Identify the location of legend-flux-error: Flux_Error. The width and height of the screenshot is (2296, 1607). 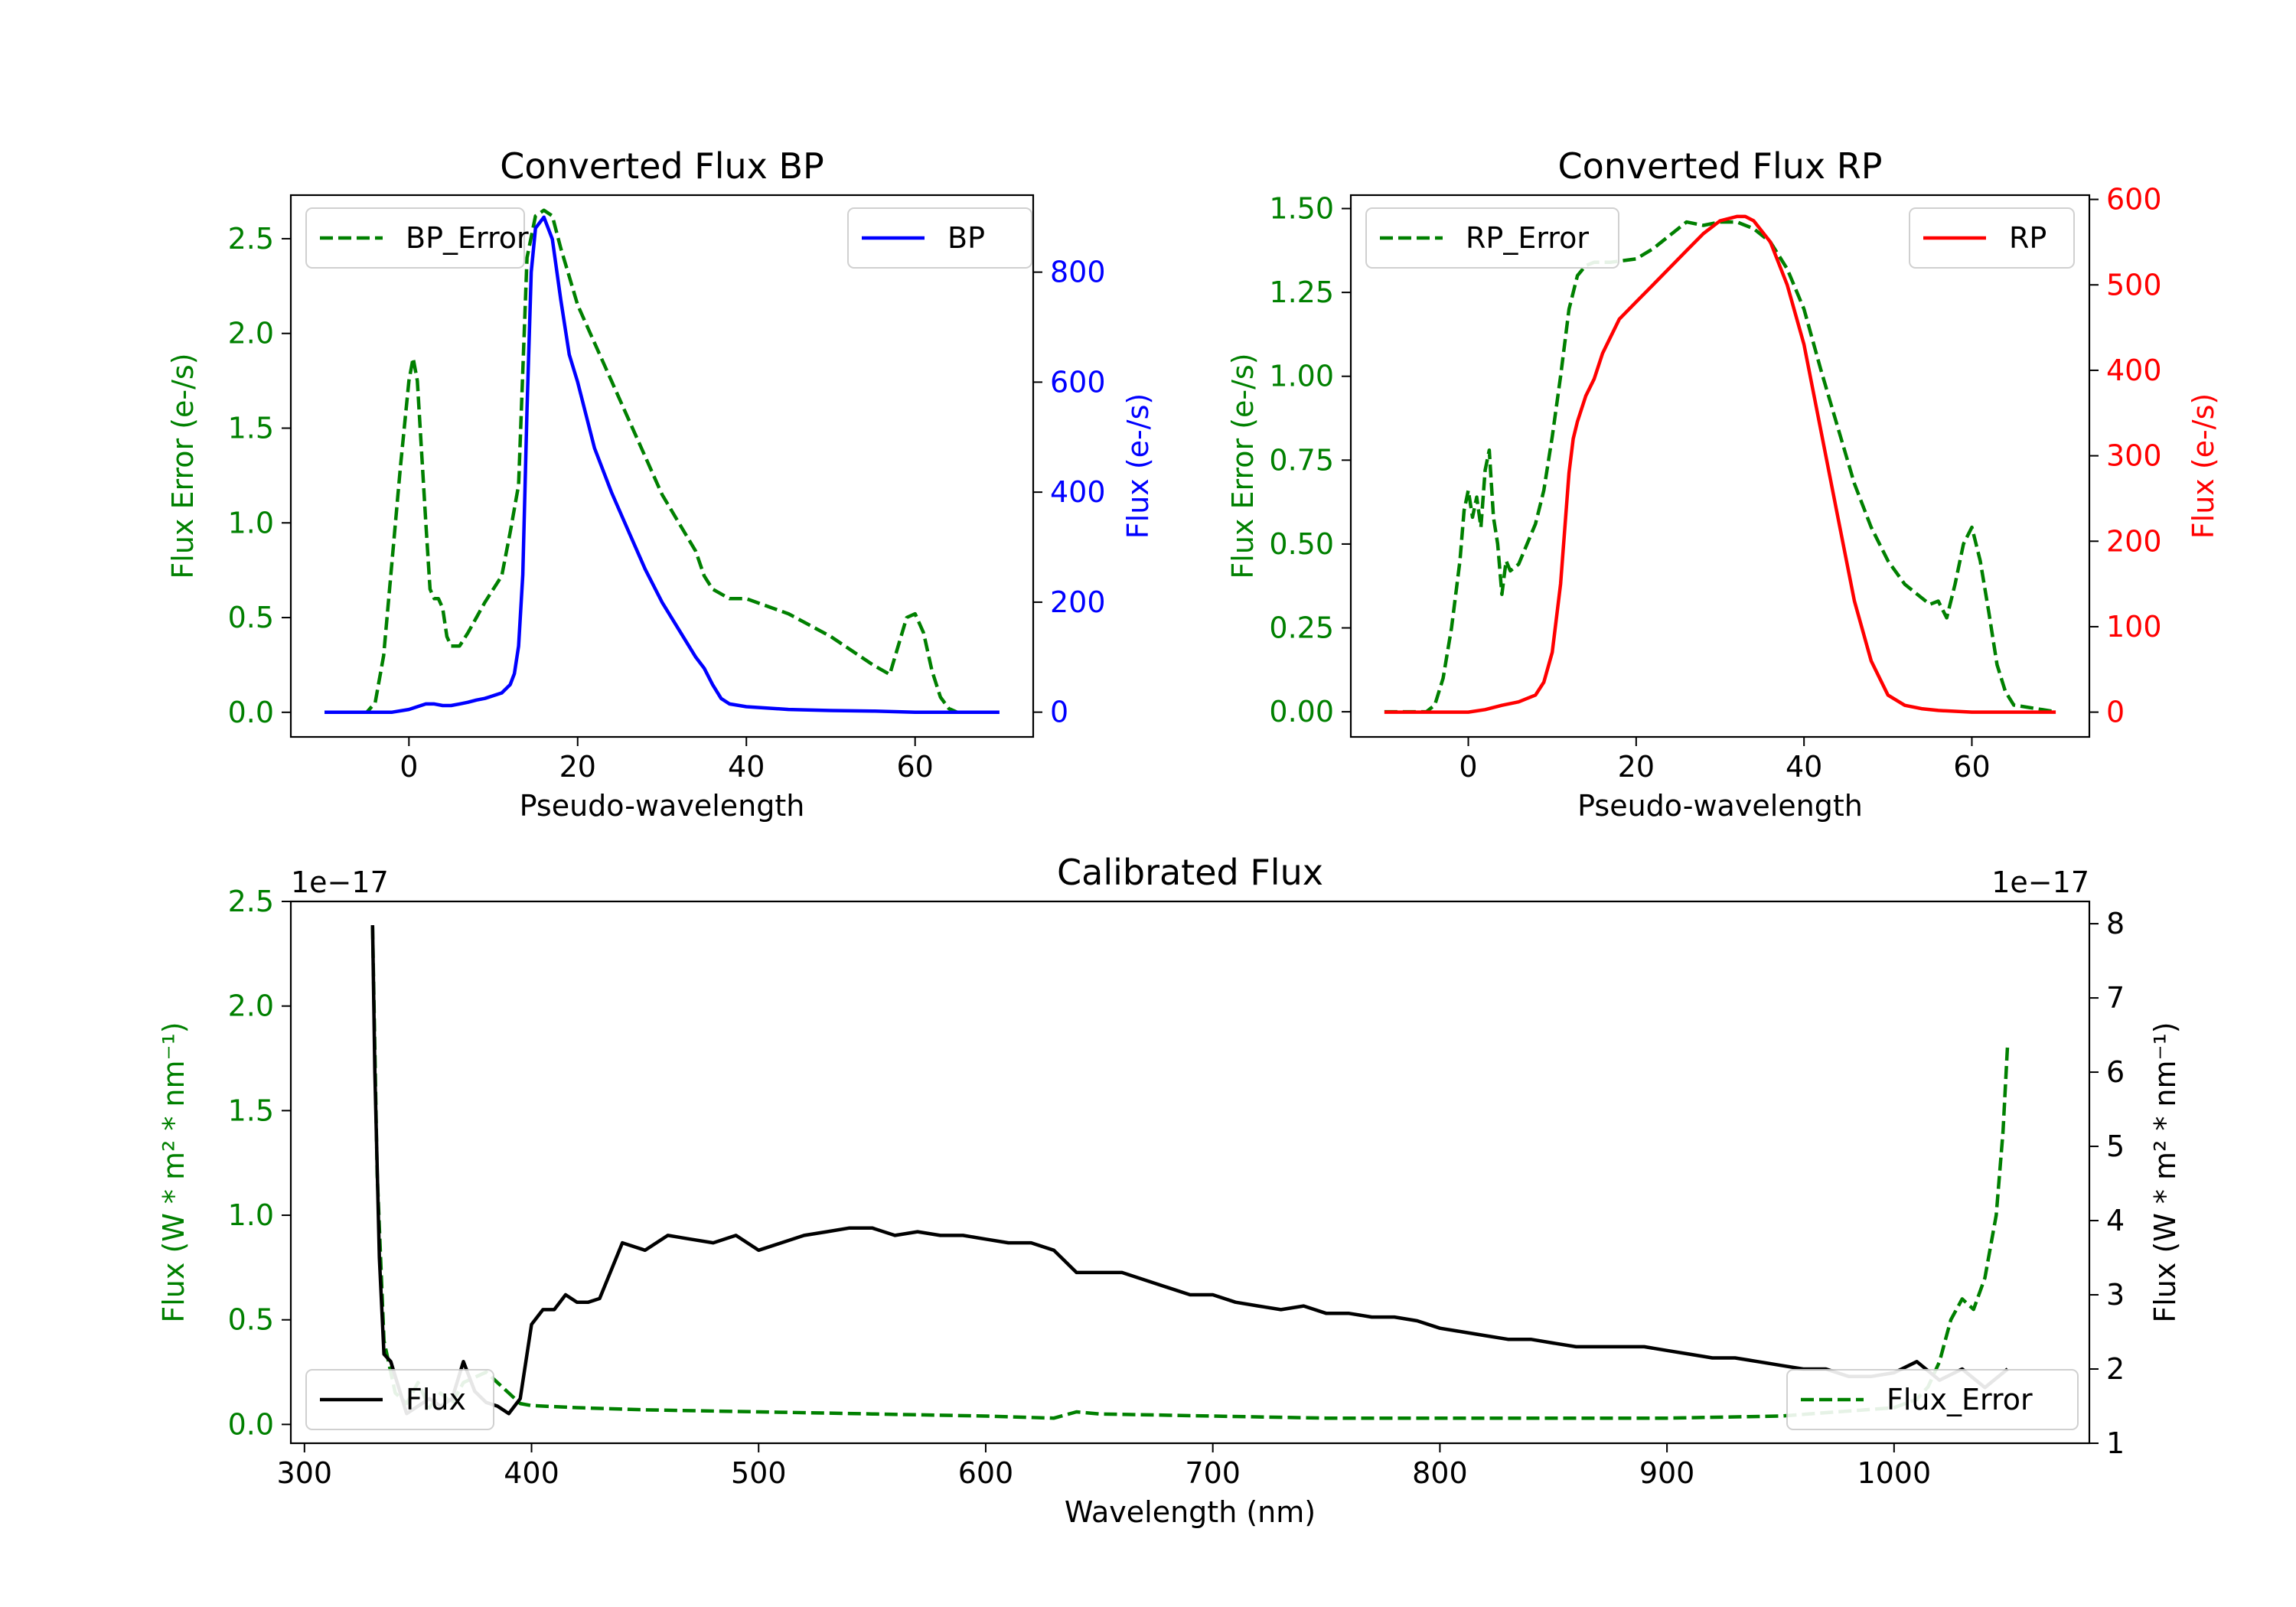
(1932, 1399).